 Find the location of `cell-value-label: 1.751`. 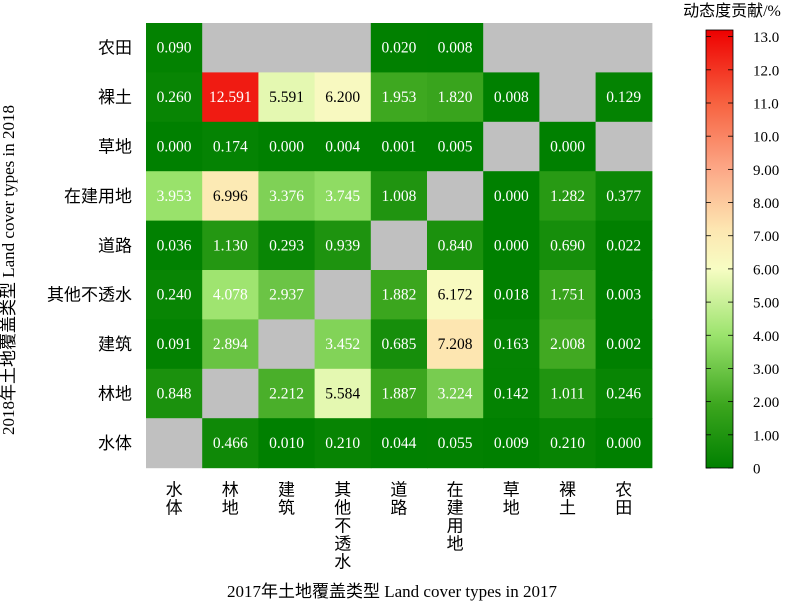

cell-value-label: 1.751 is located at coordinates (567, 295).